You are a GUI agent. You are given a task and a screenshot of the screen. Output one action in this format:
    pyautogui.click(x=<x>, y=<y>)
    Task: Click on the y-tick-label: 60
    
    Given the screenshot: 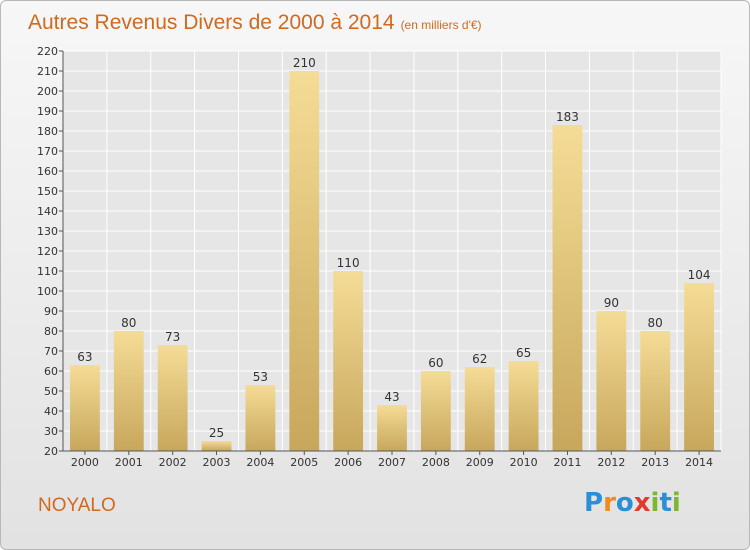 What is the action you would take?
    pyautogui.click(x=51, y=371)
    